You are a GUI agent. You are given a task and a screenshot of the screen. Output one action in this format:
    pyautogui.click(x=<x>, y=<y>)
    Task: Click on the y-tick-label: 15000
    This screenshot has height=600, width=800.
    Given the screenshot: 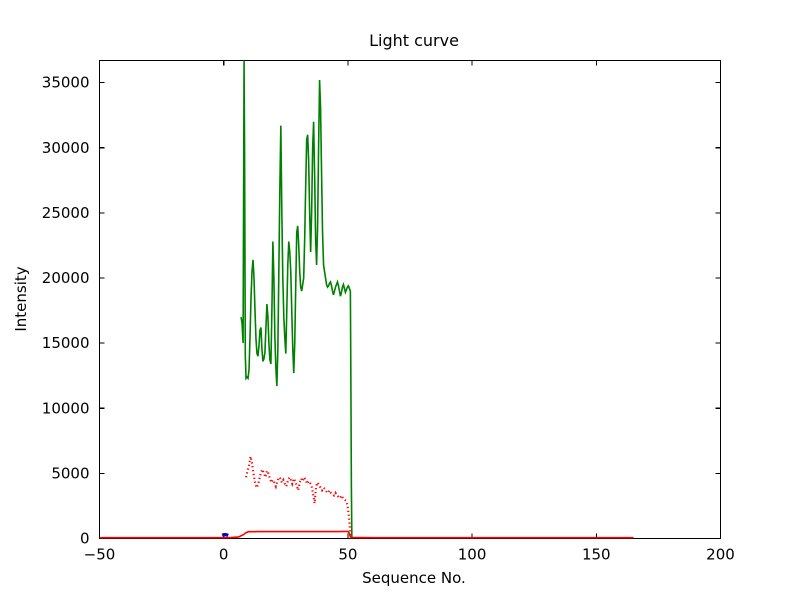 What is the action you would take?
    pyautogui.click(x=66, y=343)
    